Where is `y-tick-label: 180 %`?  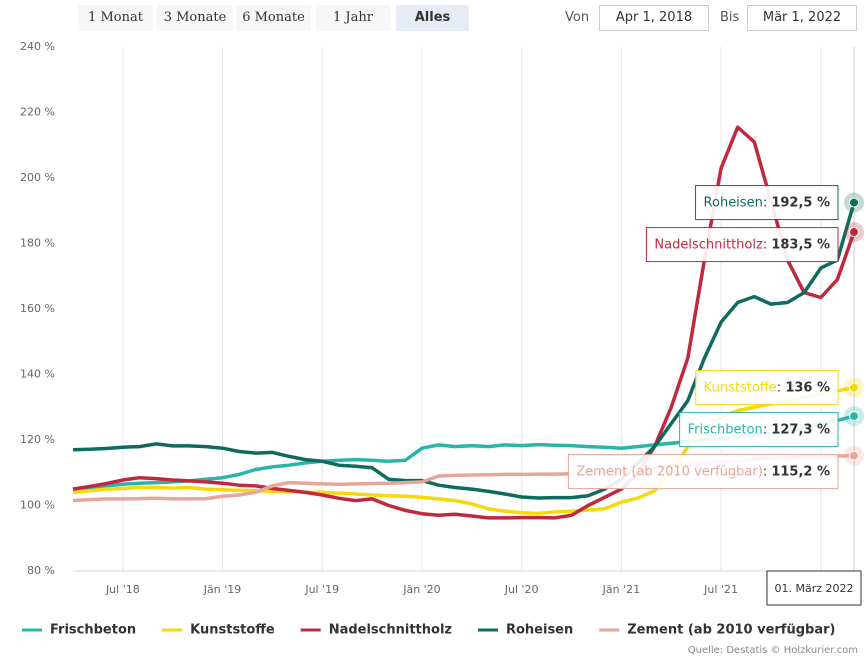 y-tick-label: 180 % is located at coordinates (37, 243).